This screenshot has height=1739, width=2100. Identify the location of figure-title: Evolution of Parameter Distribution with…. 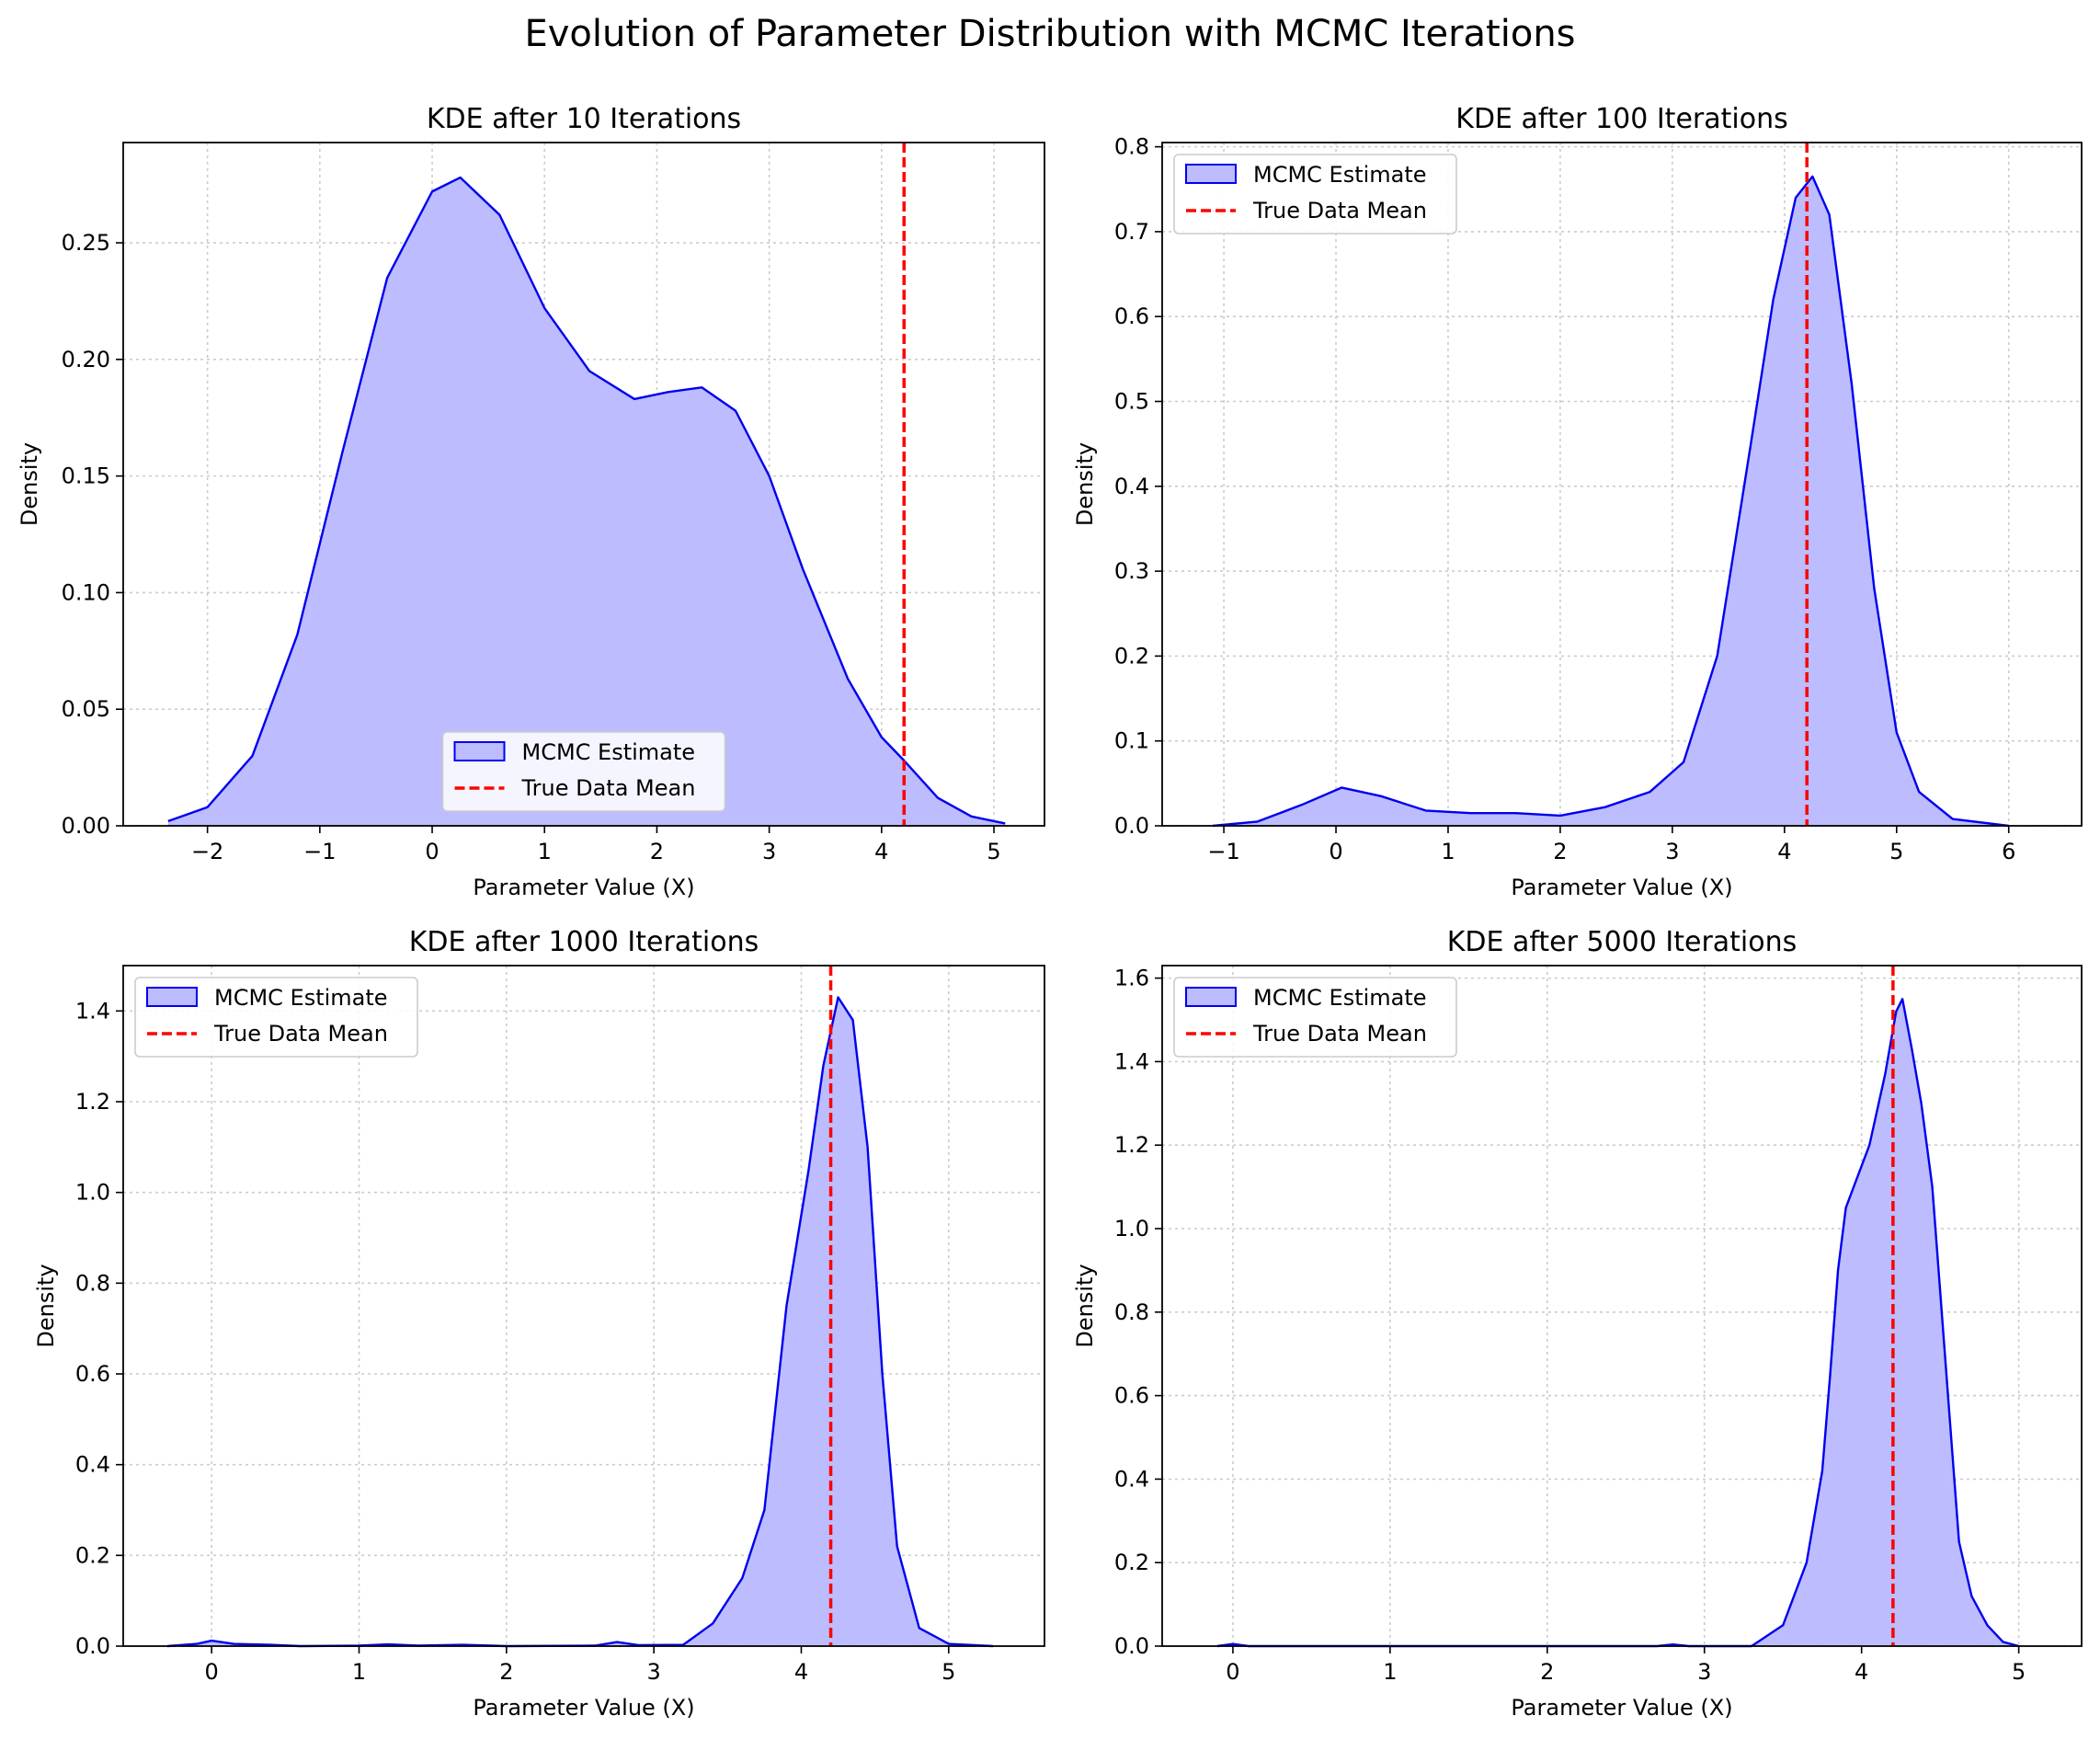
(1050, 34).